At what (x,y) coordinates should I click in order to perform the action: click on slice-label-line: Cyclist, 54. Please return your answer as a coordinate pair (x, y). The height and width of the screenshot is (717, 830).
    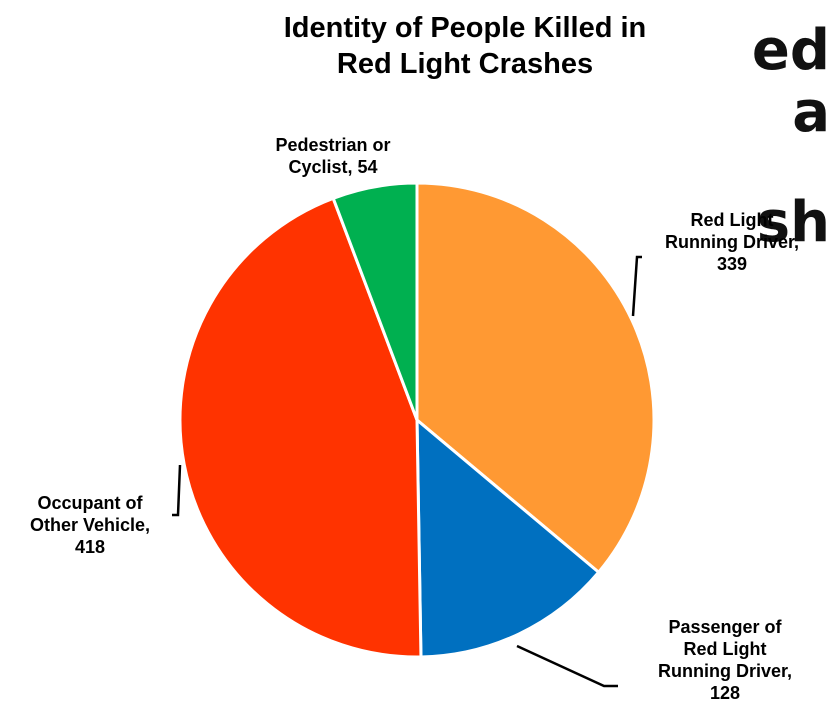
    Looking at the image, I should click on (332, 167).